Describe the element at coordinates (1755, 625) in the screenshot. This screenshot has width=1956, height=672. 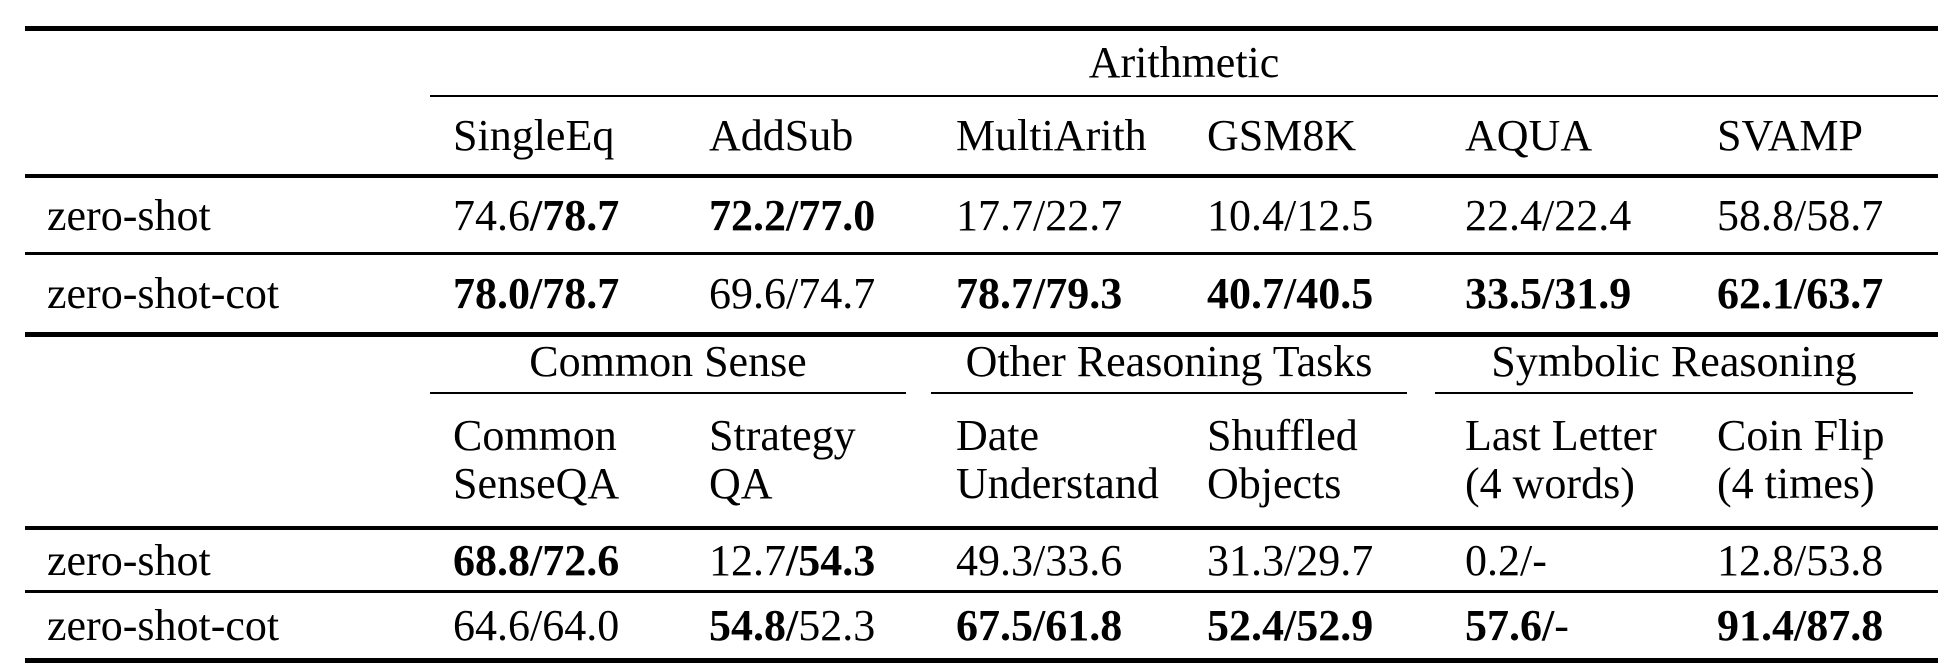
I see `score-a: 91.4` at that location.